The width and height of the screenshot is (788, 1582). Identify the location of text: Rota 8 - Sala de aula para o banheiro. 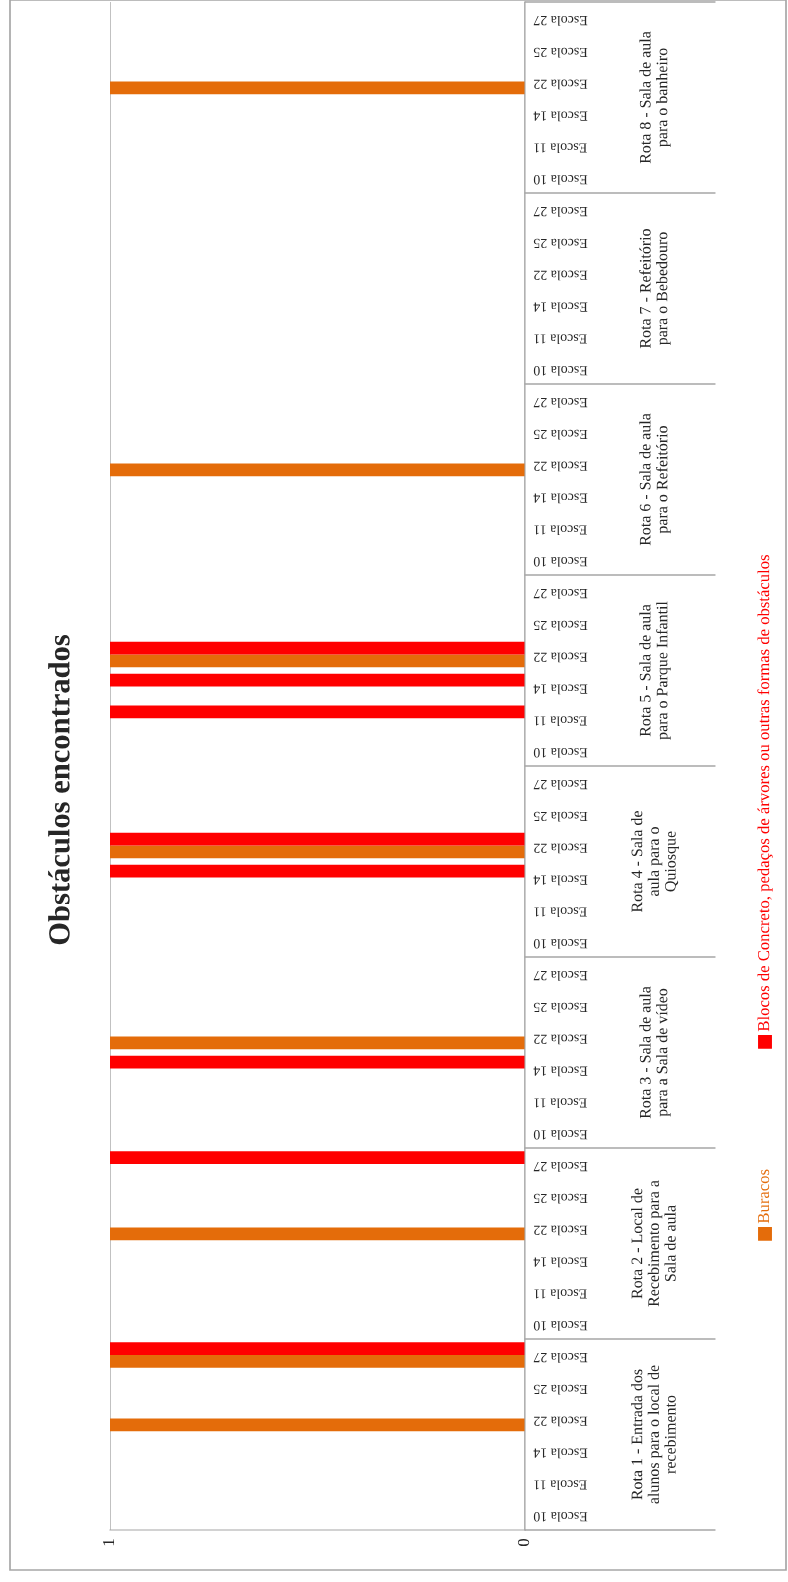
(655, 97).